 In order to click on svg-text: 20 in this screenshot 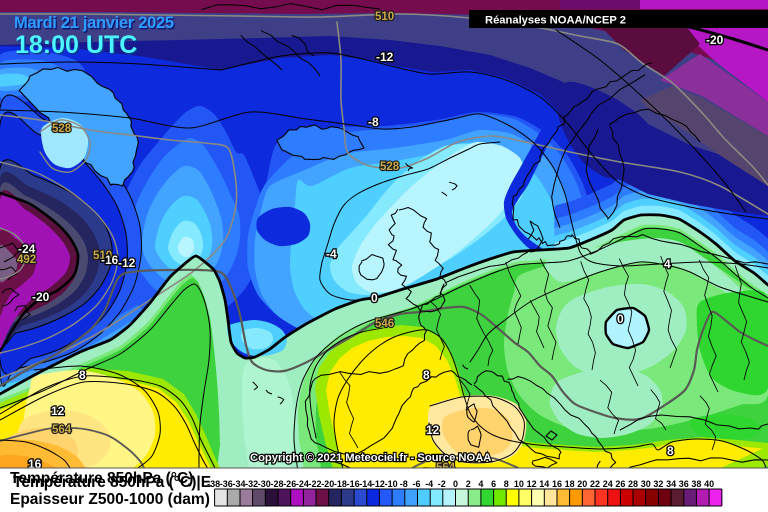, I will do `click(582, 484)`.